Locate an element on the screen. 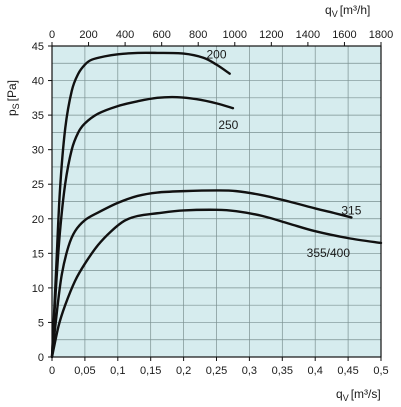  curve-label-315: 315 is located at coordinates (351, 211).